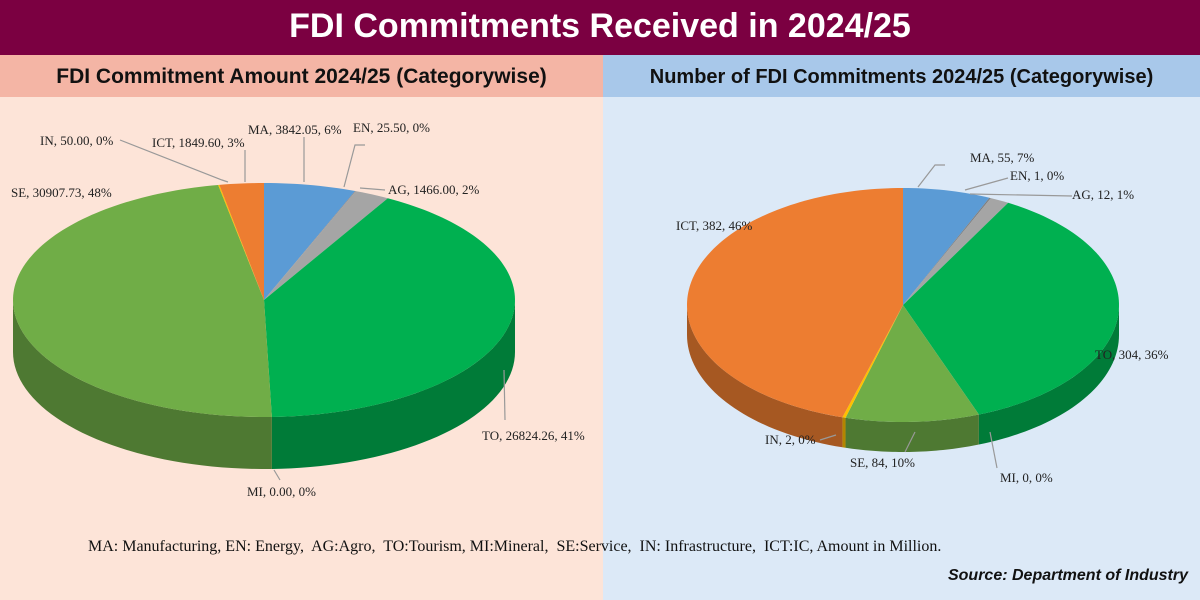 The image size is (1200, 600). Describe the element at coordinates (765, 376) in the screenshot. I see `pie-side-ict` at that location.